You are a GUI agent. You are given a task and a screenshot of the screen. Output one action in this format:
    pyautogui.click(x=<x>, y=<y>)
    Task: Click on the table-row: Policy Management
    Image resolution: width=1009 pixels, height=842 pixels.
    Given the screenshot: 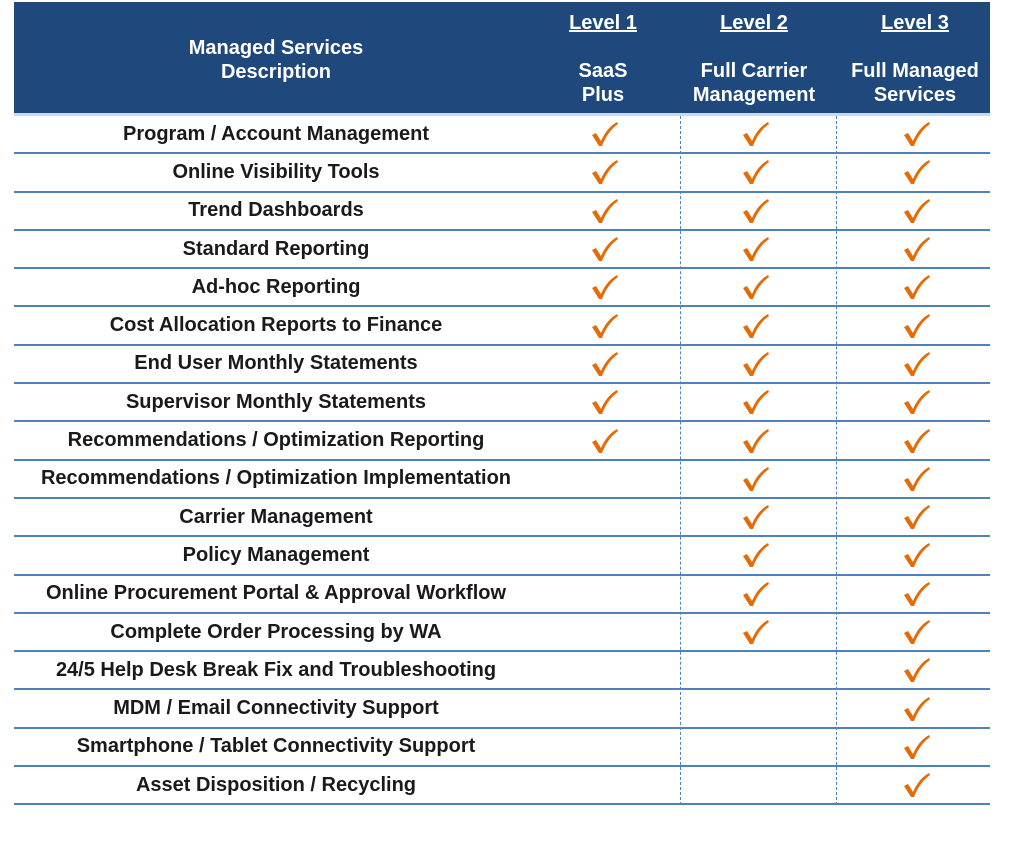 What is the action you would take?
    pyautogui.click(x=502, y=556)
    